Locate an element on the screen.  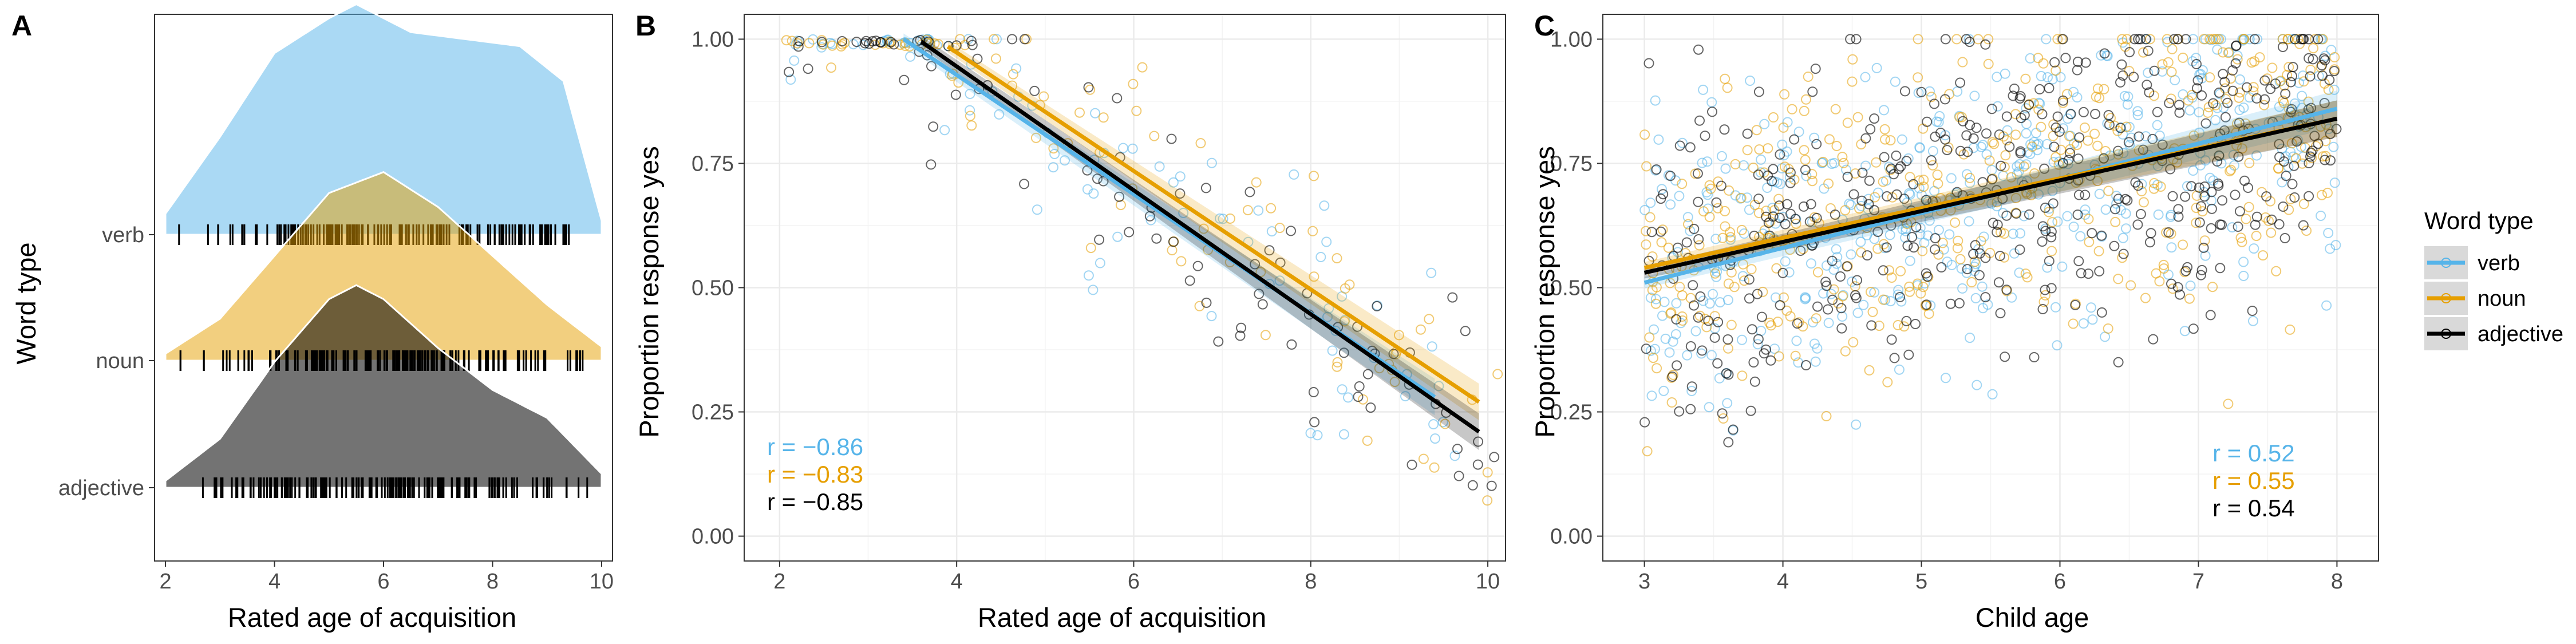
panel-a-ylabel: Word type is located at coordinates (26, 303).